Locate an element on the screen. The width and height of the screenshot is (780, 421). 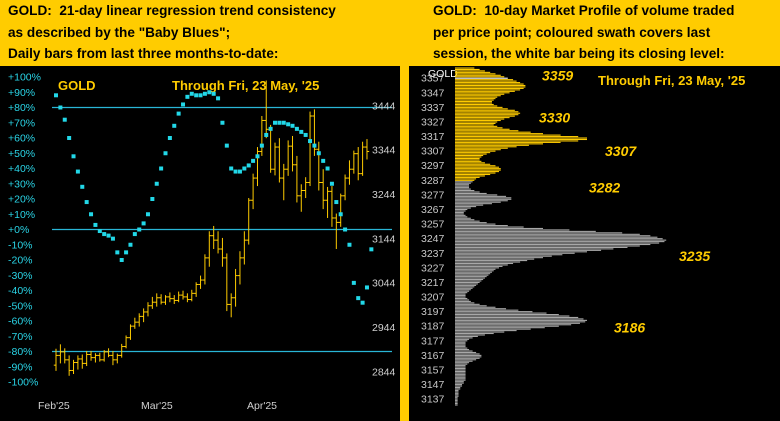
left-axis-tick-0: +100% is located at coordinates (24, 78).